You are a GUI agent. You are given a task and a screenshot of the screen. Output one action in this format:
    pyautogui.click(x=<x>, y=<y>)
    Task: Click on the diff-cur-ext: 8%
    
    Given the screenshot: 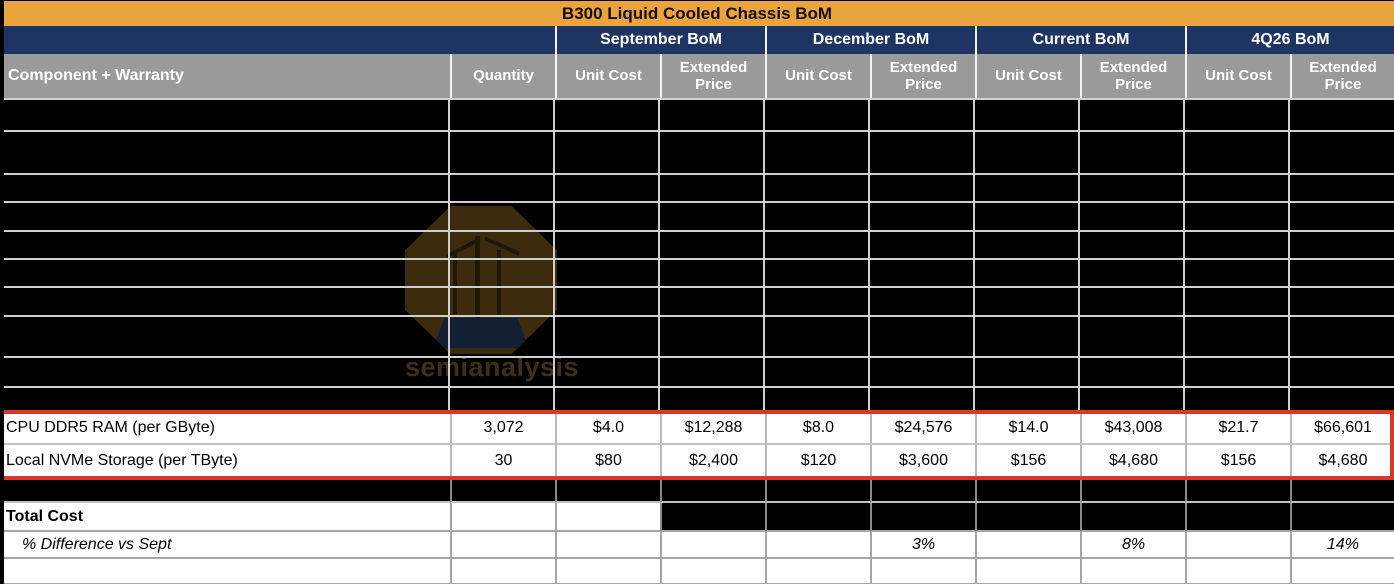 What is the action you would take?
    pyautogui.click(x=1132, y=545)
    